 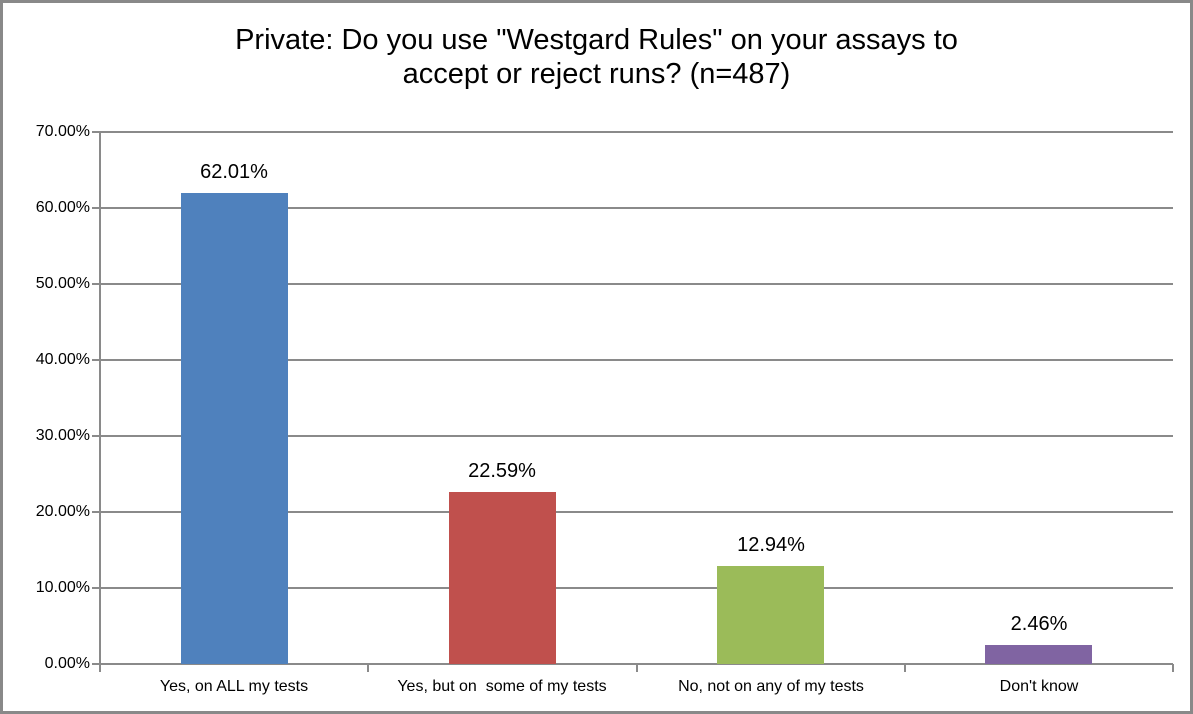 What do you see at coordinates (1039, 624) in the screenshot?
I see `bar-value-label: 2.46%` at bounding box center [1039, 624].